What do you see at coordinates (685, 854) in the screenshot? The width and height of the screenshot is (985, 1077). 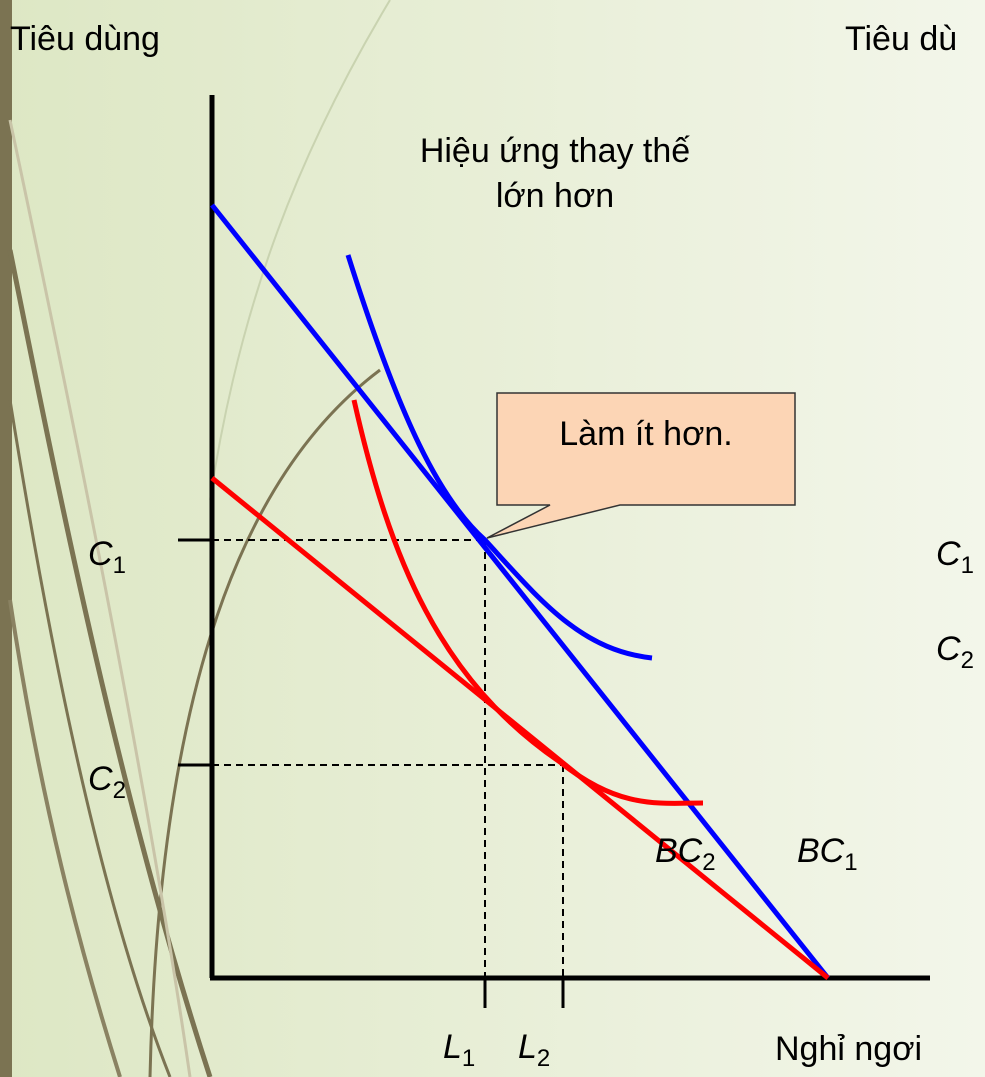 I see `line-label: BC2` at bounding box center [685, 854].